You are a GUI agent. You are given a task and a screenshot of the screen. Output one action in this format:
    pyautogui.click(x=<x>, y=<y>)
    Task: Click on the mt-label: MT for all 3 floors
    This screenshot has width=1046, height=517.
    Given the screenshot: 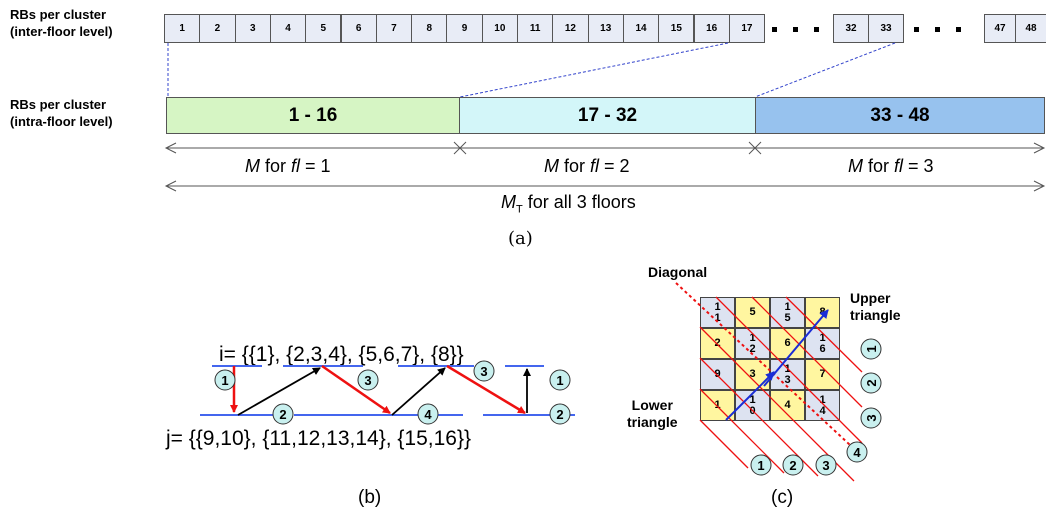 What is the action you would take?
    pyautogui.click(x=568, y=204)
    